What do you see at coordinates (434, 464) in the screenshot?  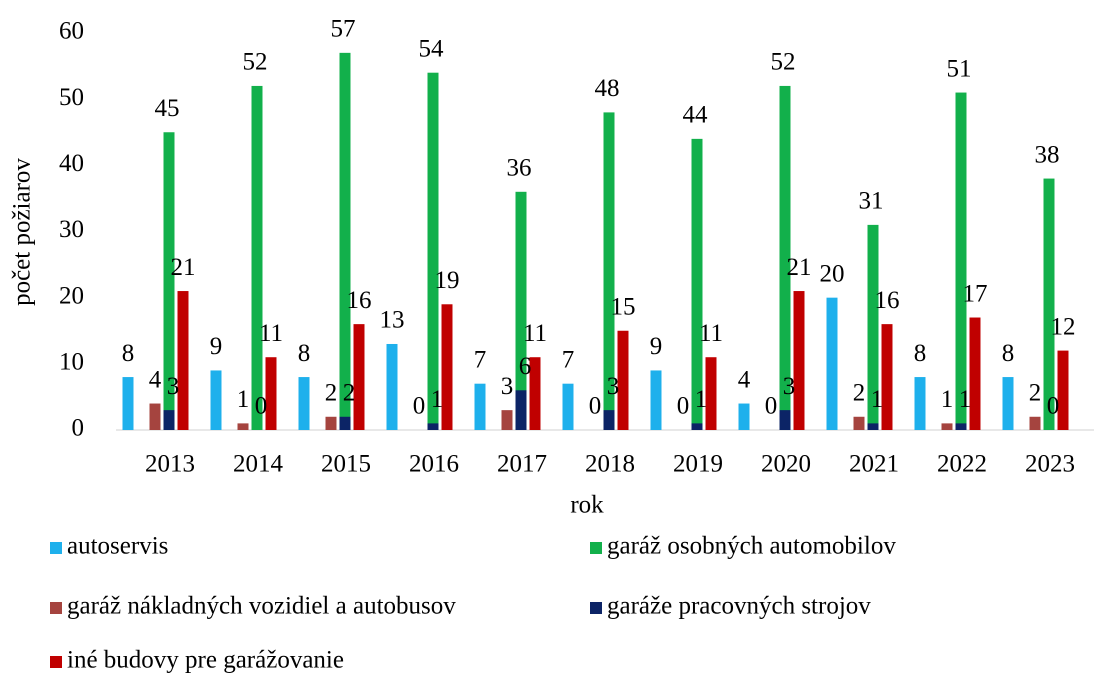 I see `x-tick-label: 2016` at bounding box center [434, 464].